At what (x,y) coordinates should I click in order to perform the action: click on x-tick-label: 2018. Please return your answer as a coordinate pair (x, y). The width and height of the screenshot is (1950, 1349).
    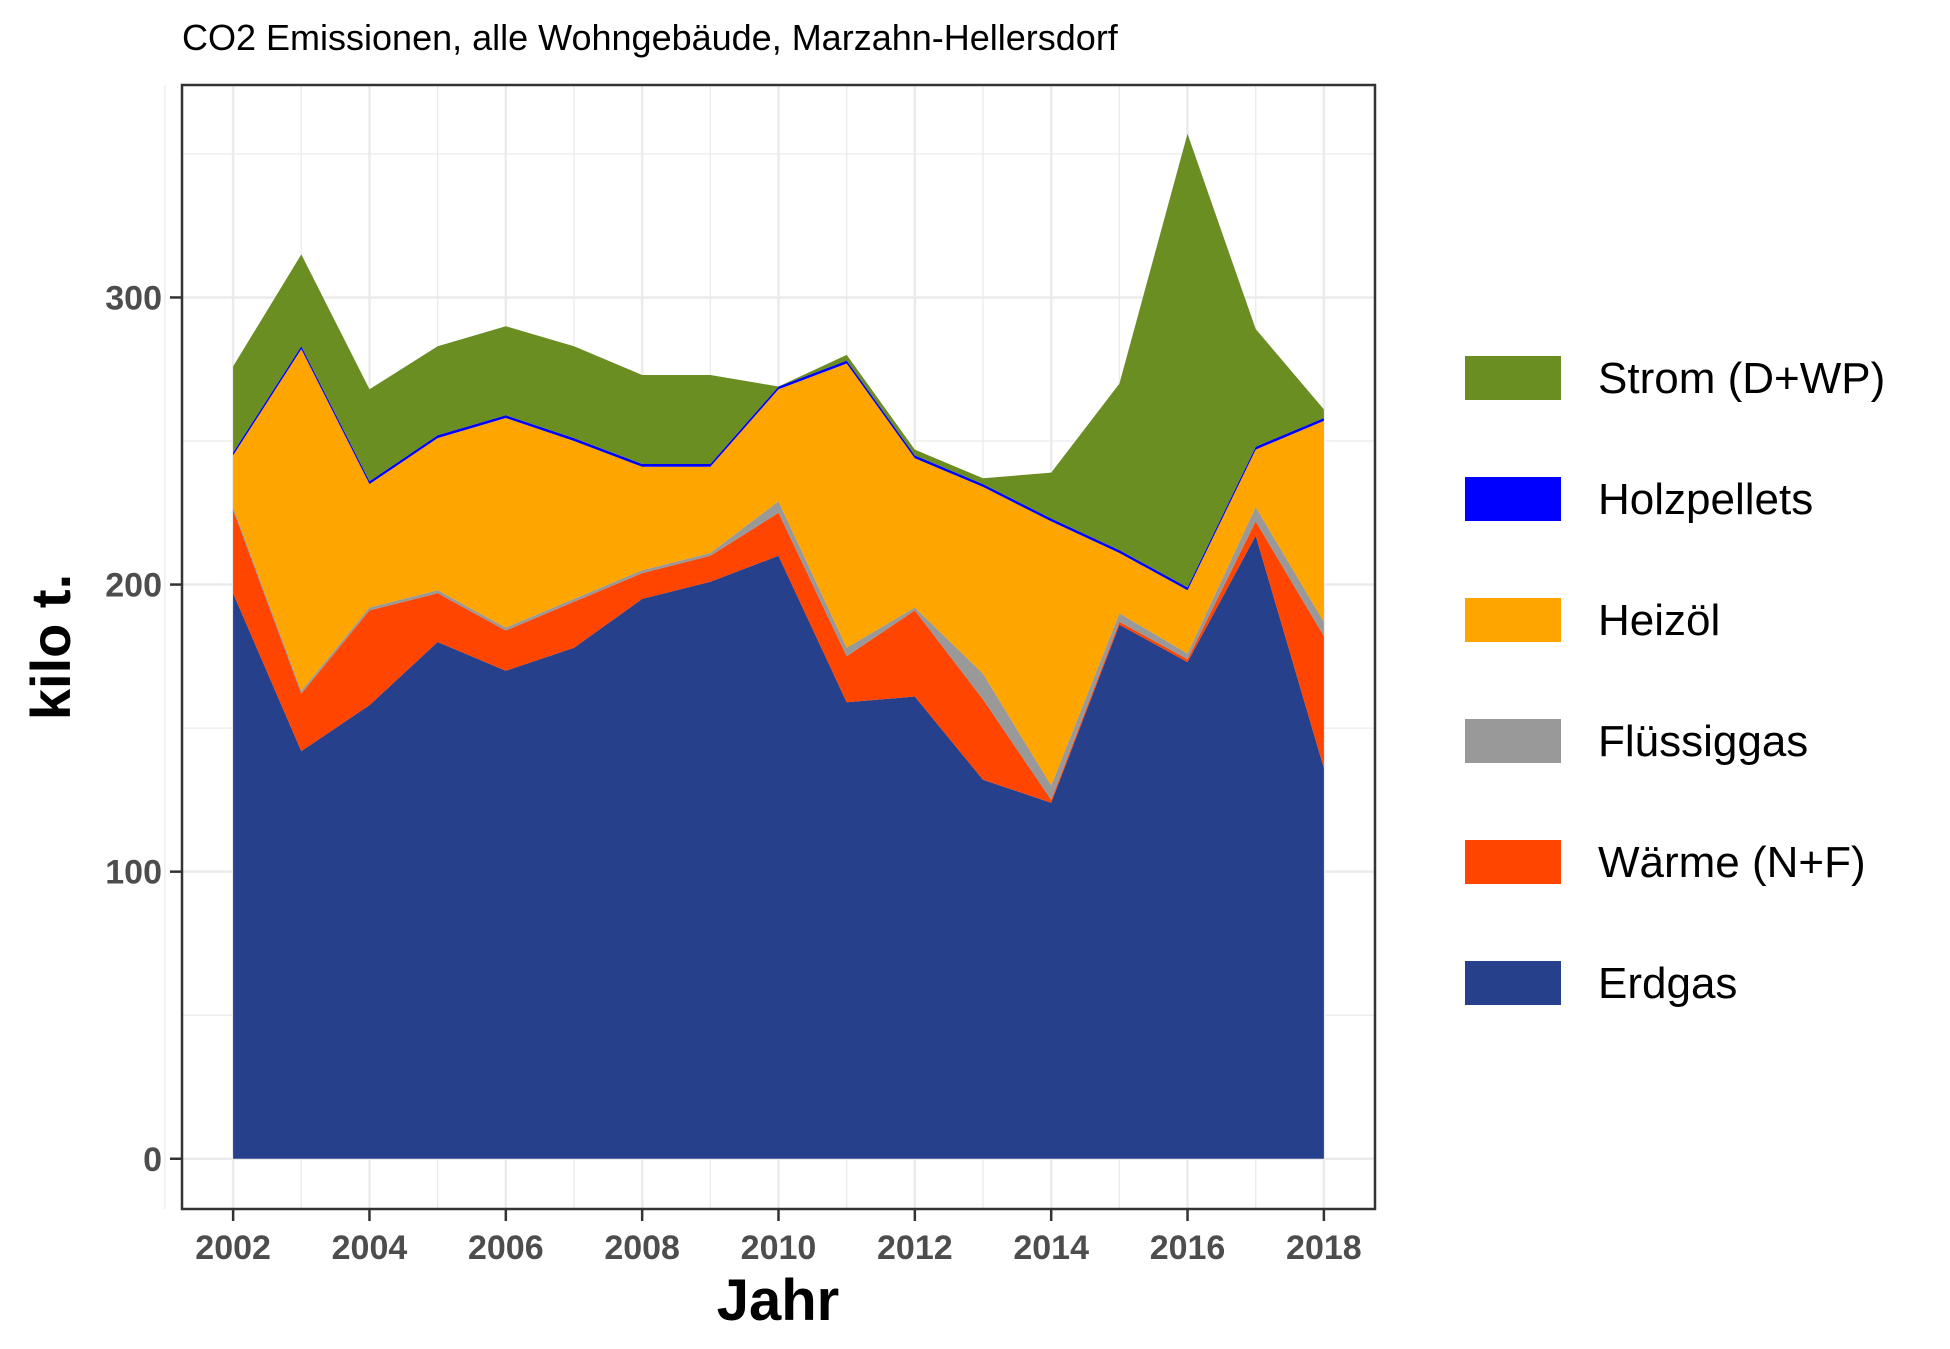
    Looking at the image, I should click on (1324, 1248).